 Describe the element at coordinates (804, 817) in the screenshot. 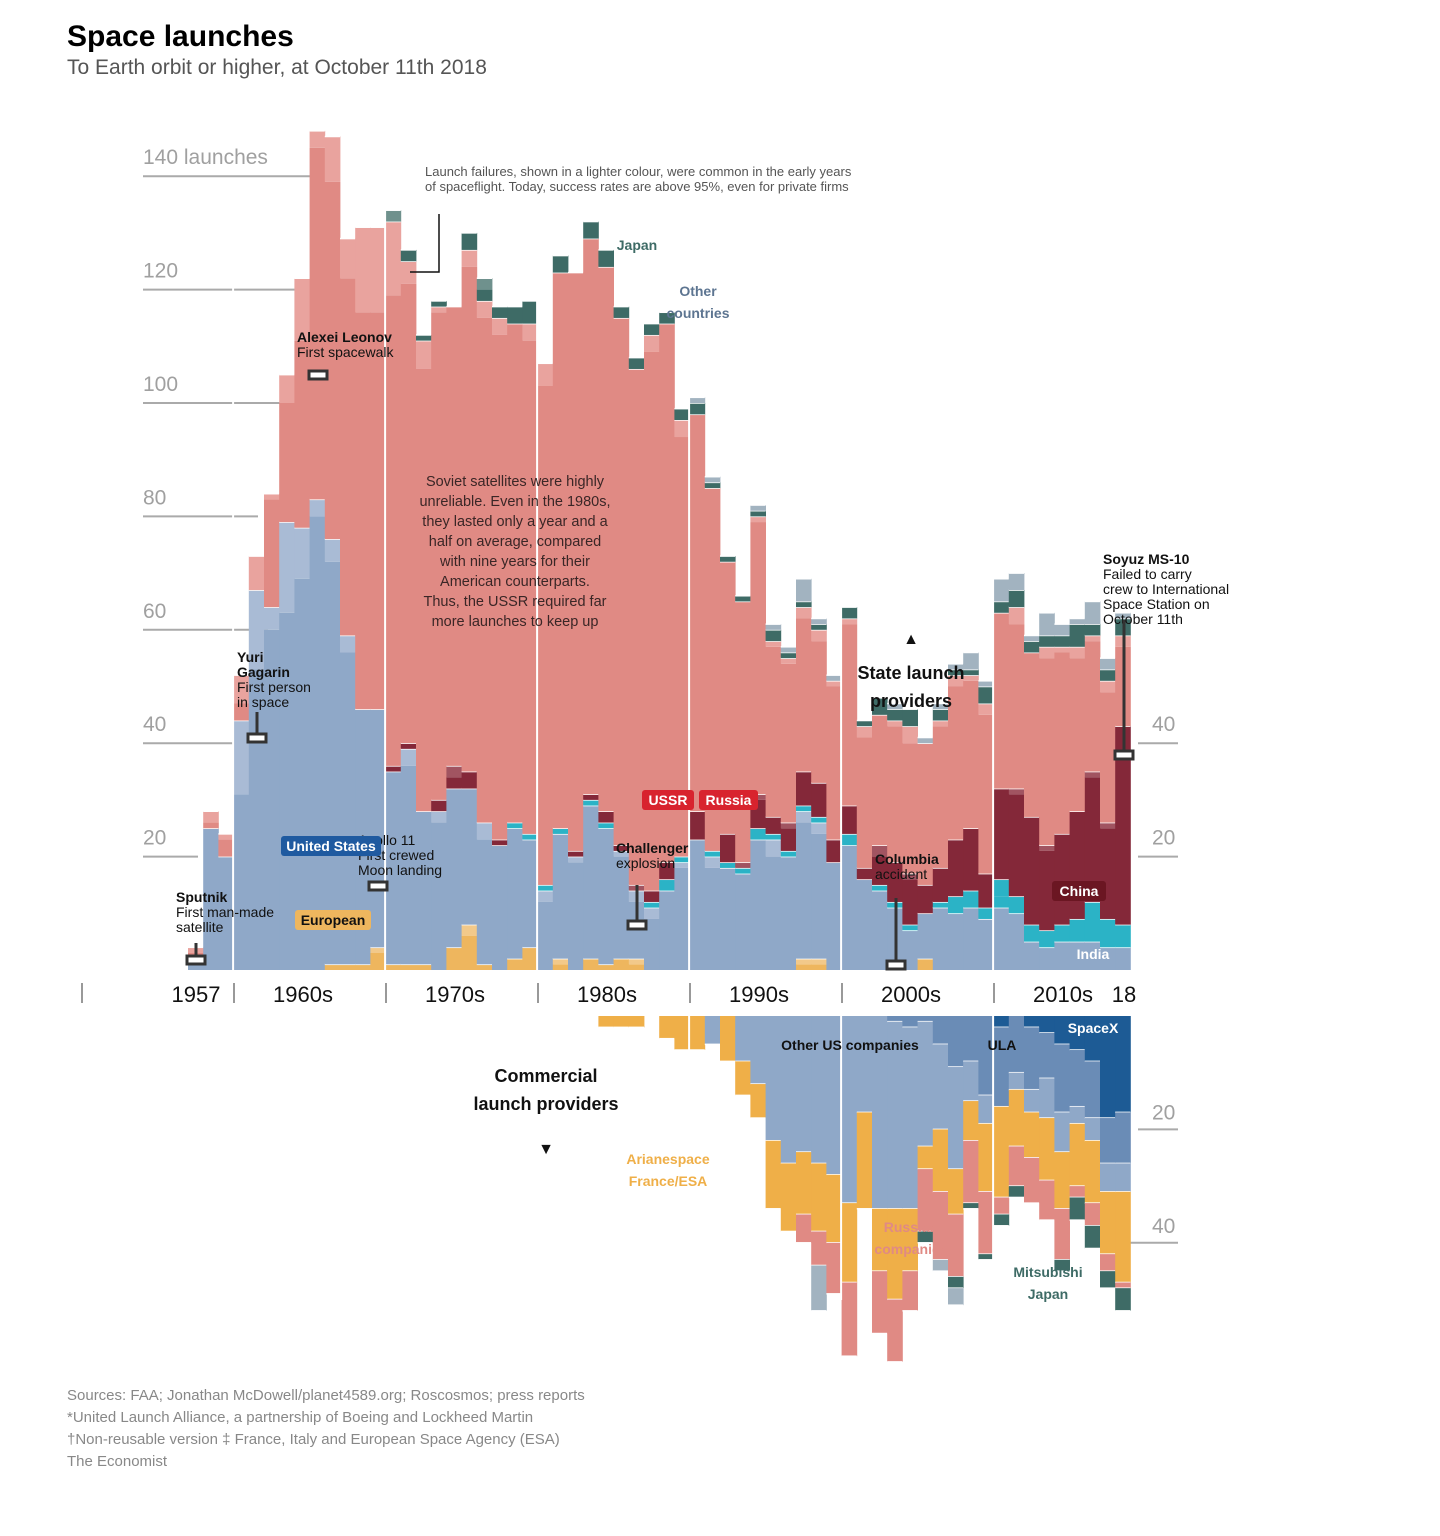

I see `bar-us-fail-1997` at that location.